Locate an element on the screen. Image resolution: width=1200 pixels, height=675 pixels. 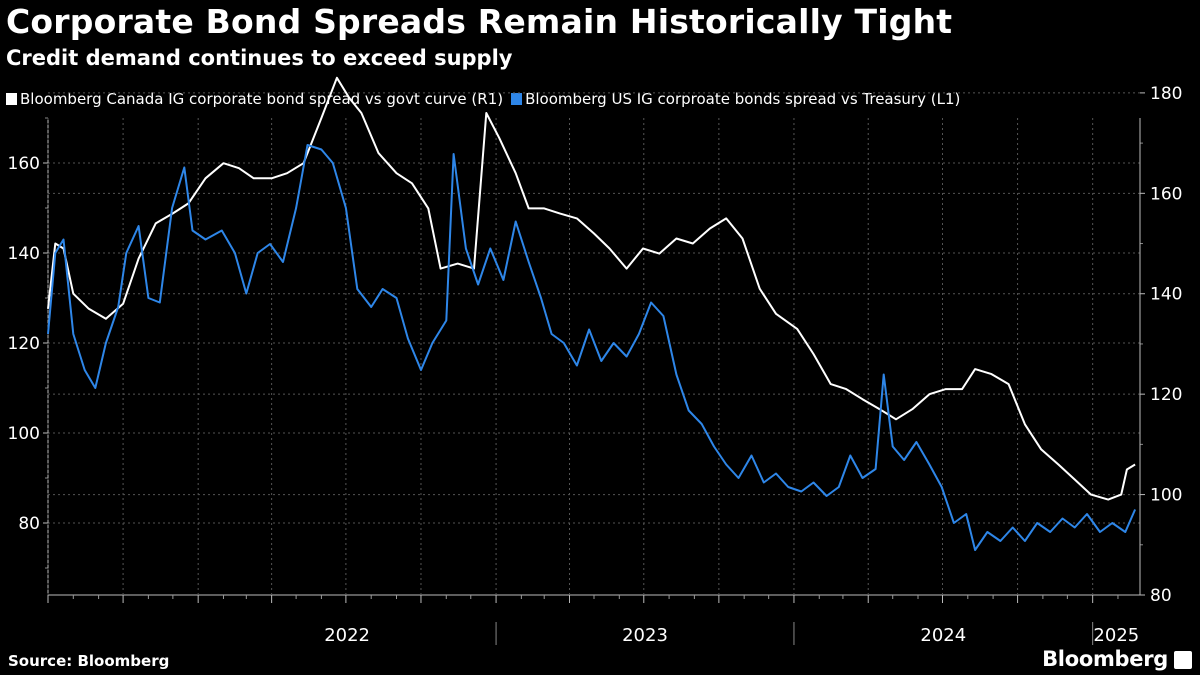
source-note: Source: Bloomberg is located at coordinates (89, 661).